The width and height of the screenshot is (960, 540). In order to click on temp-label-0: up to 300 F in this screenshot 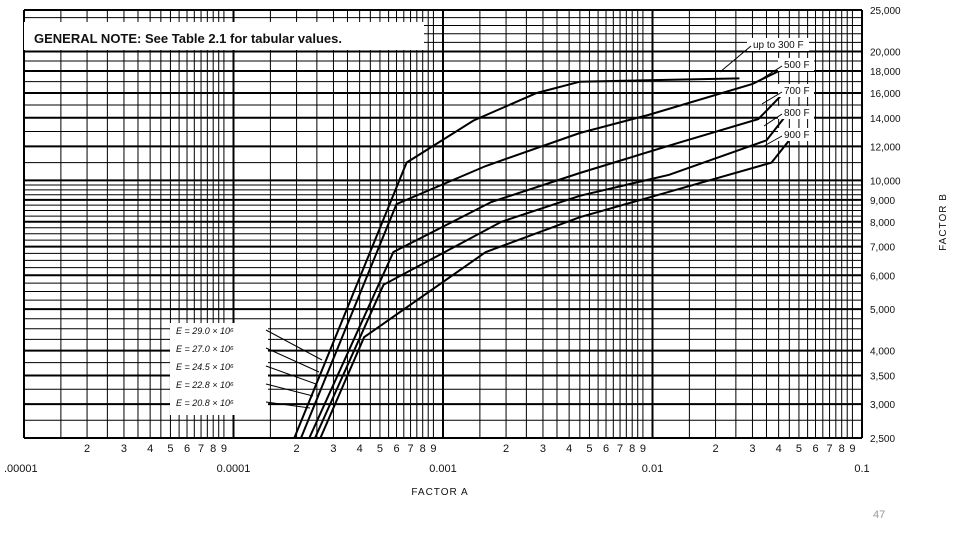, I will do `click(778, 45)`.